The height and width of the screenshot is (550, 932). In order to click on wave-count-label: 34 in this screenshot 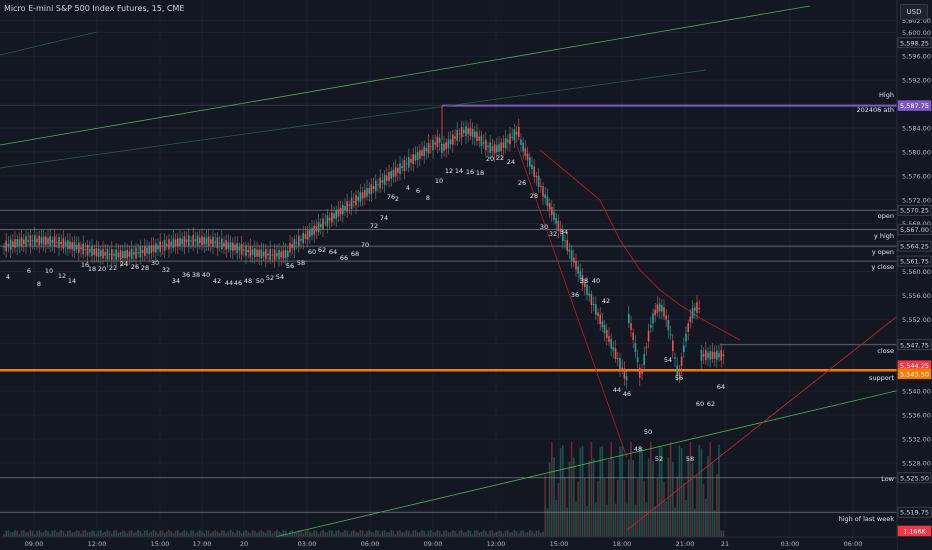, I will do `click(564, 232)`.